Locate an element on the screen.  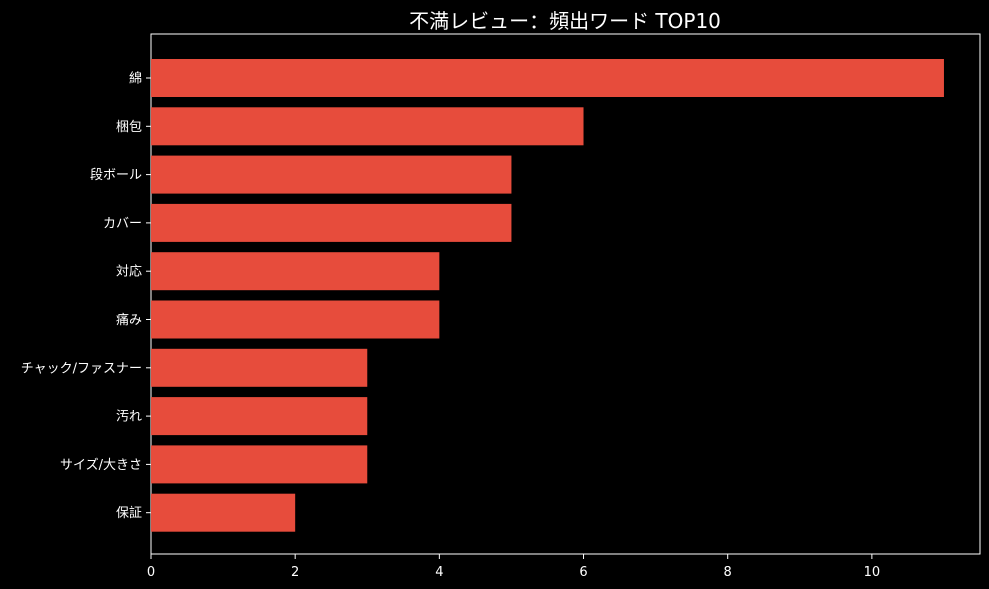
y-tick-label: 痛み is located at coordinates (129, 320).